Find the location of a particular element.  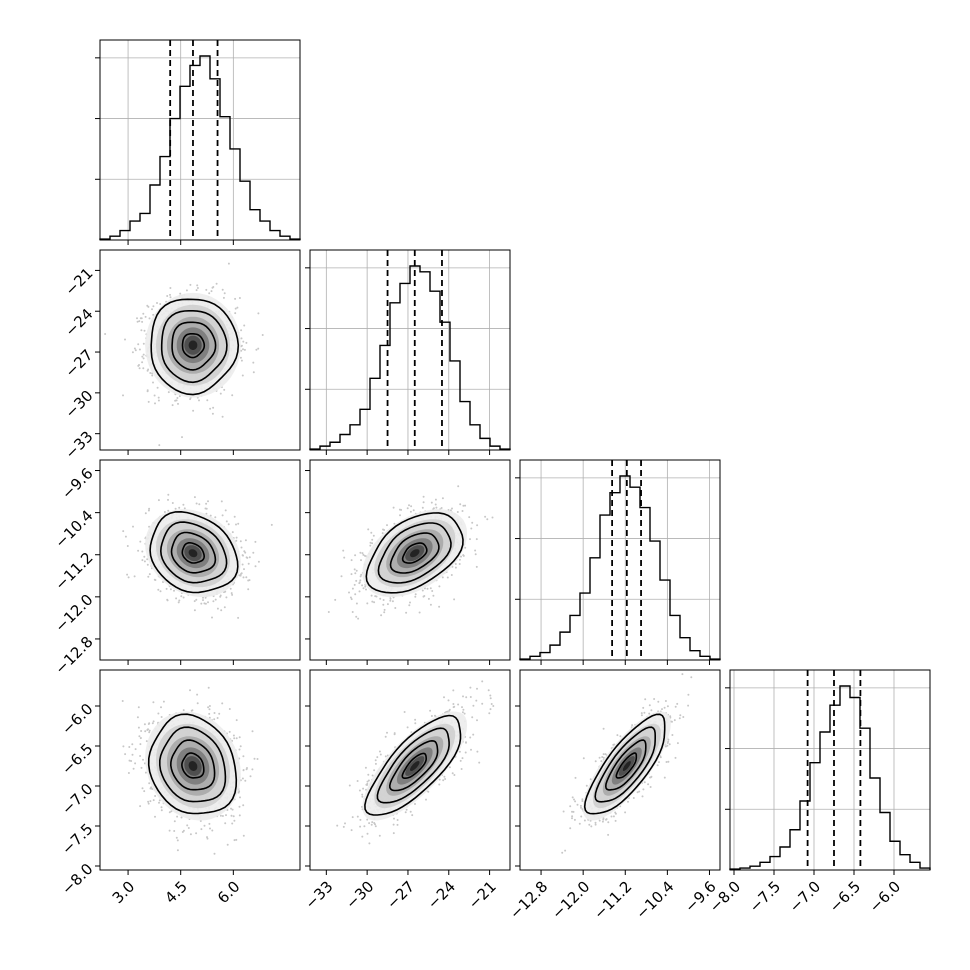

x-tick-label: −6.5 is located at coordinates (845, 897).